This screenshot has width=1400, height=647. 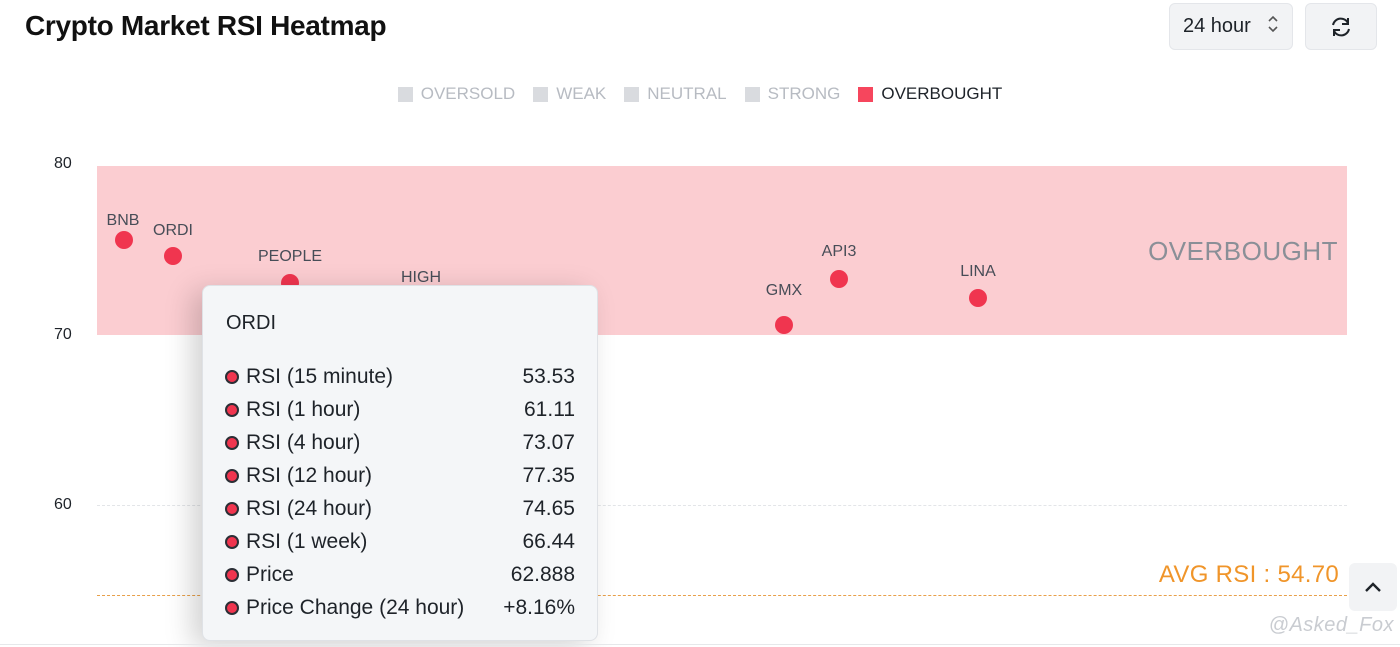 What do you see at coordinates (63, 504) in the screenshot?
I see `y-tick-label: 60` at bounding box center [63, 504].